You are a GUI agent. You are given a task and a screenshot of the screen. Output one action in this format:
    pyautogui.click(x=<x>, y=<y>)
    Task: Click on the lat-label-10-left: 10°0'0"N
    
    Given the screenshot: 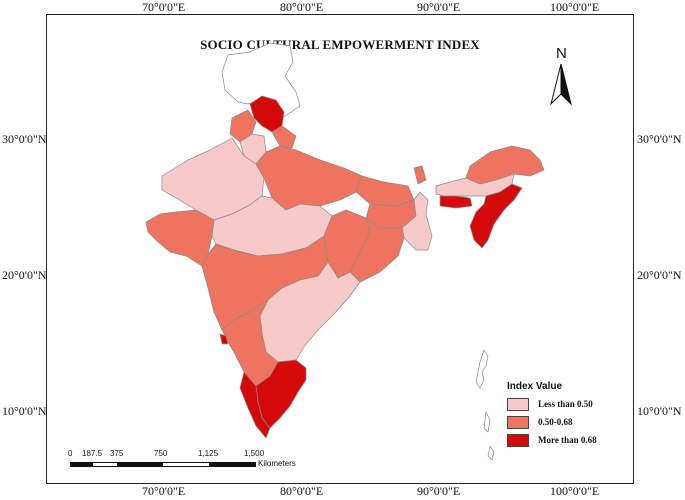 What is the action you would take?
    pyautogui.click(x=24, y=411)
    